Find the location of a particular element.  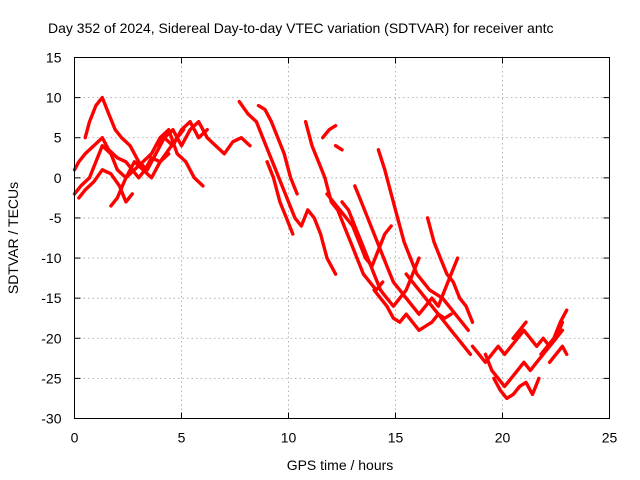

x-tick-label: 20 is located at coordinates (503, 438).